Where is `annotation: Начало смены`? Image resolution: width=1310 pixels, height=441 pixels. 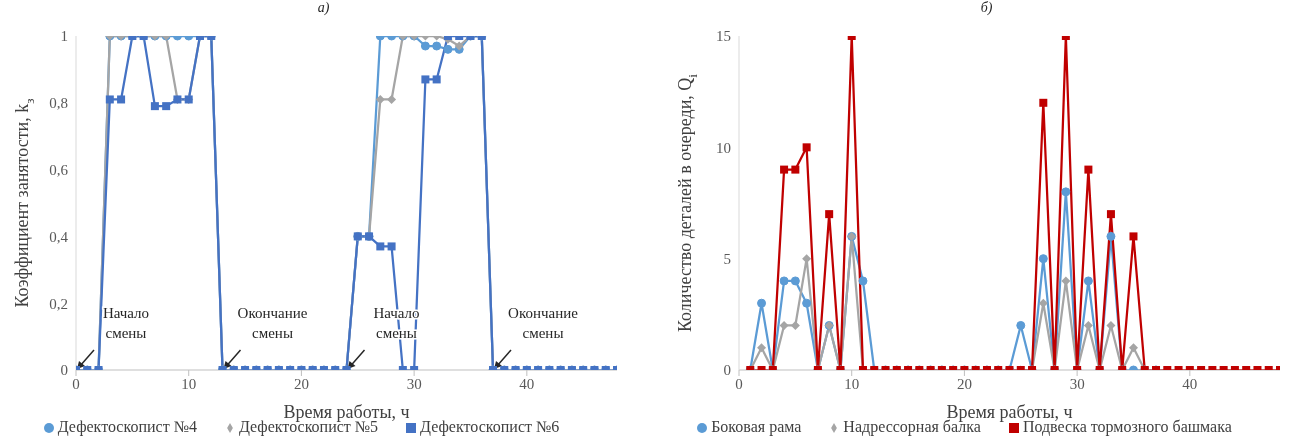 annotation: Начало смены is located at coordinates (126, 323).